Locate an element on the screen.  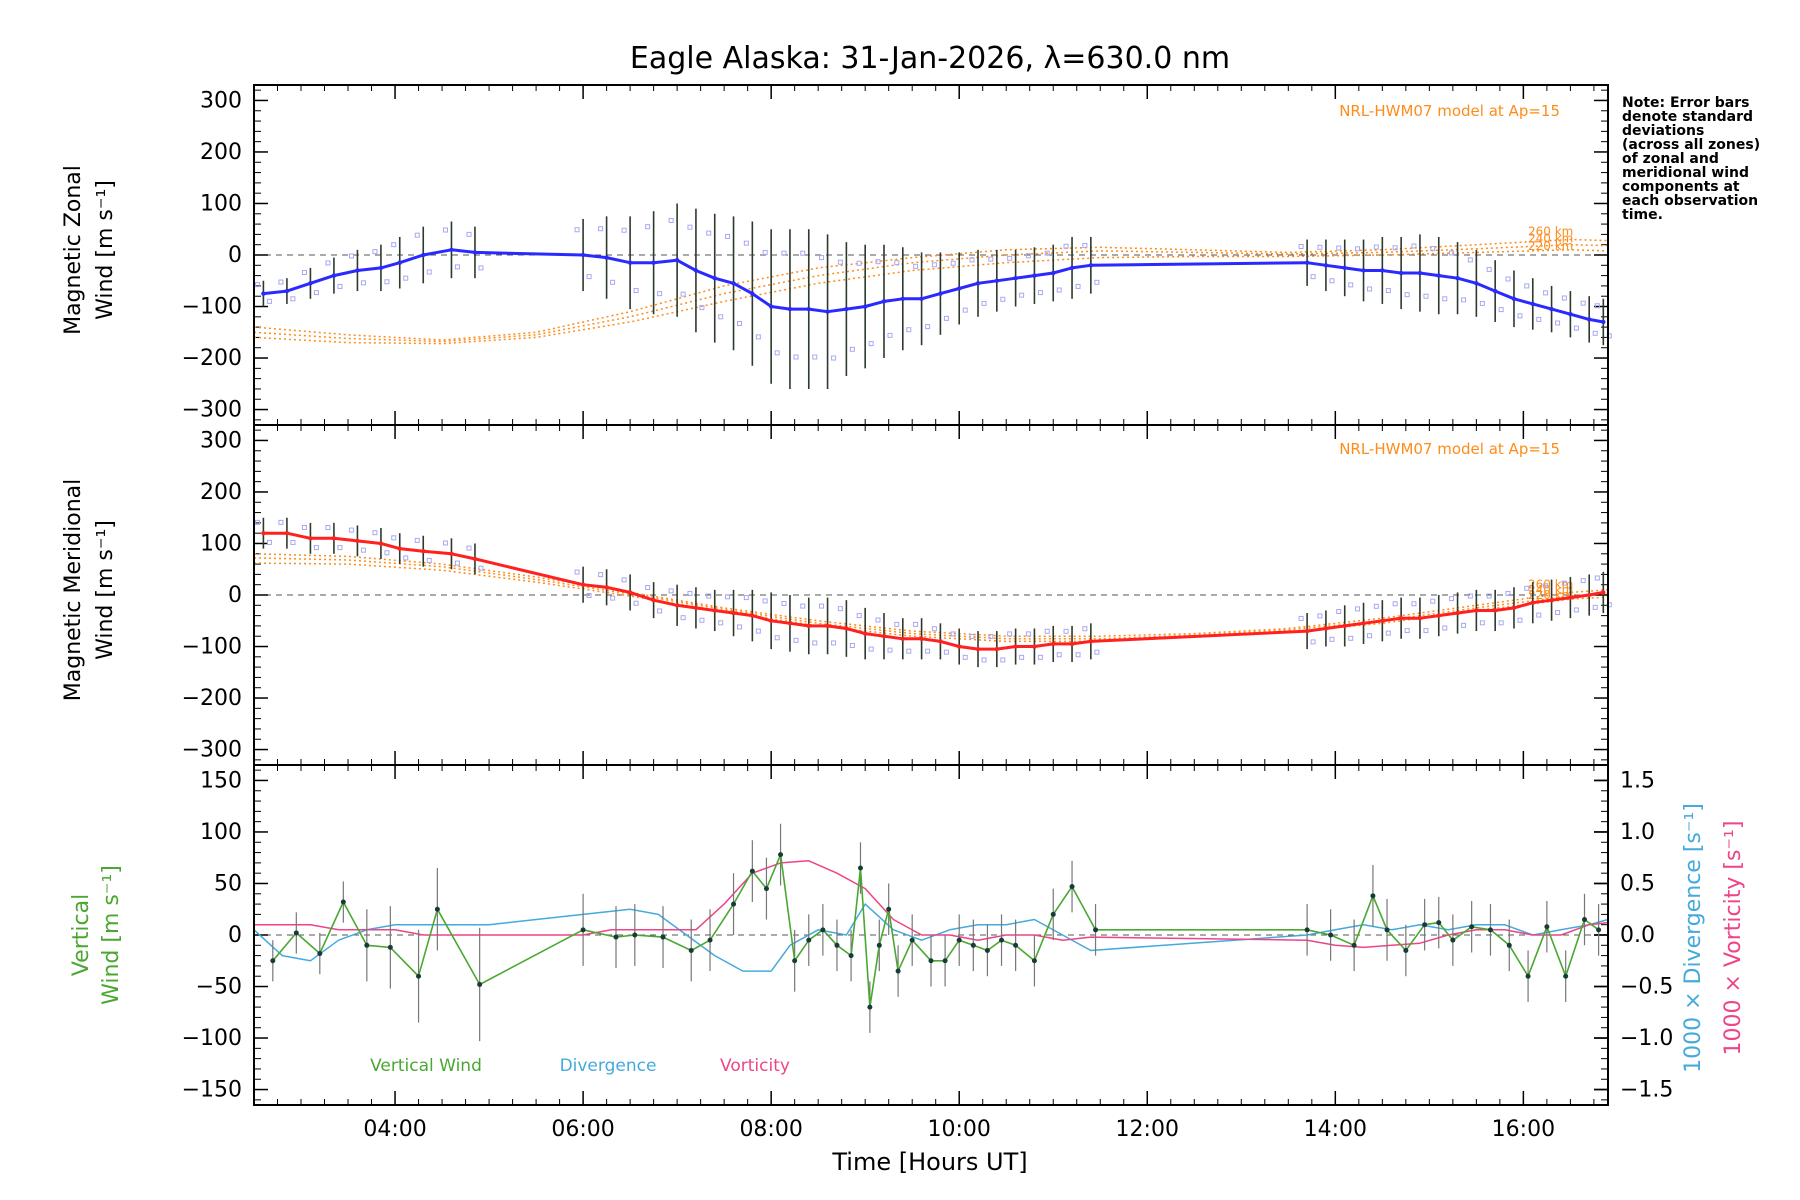
zonal-model-level-label: 220 km is located at coordinates (1550, 246).